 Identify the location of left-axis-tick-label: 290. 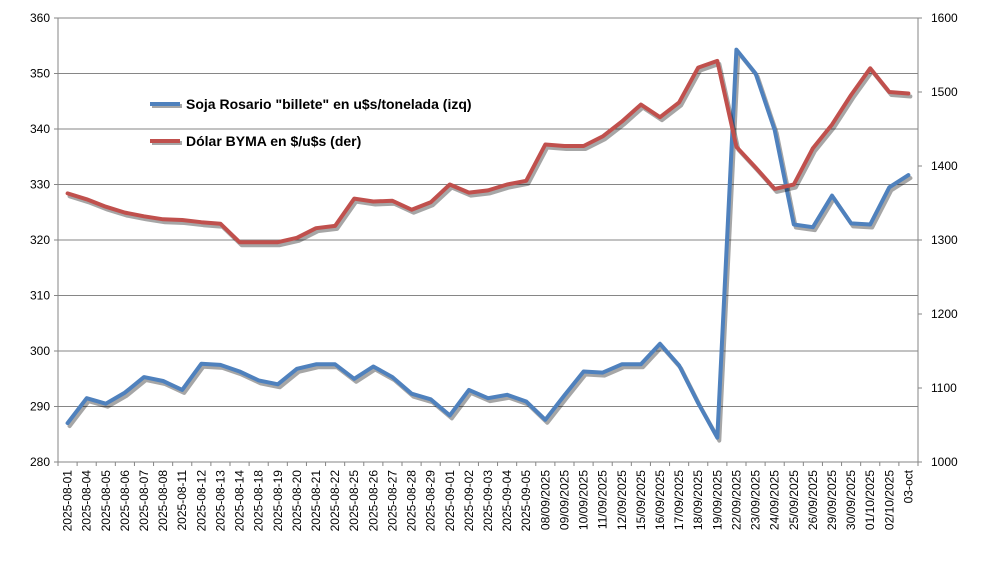
(40, 407).